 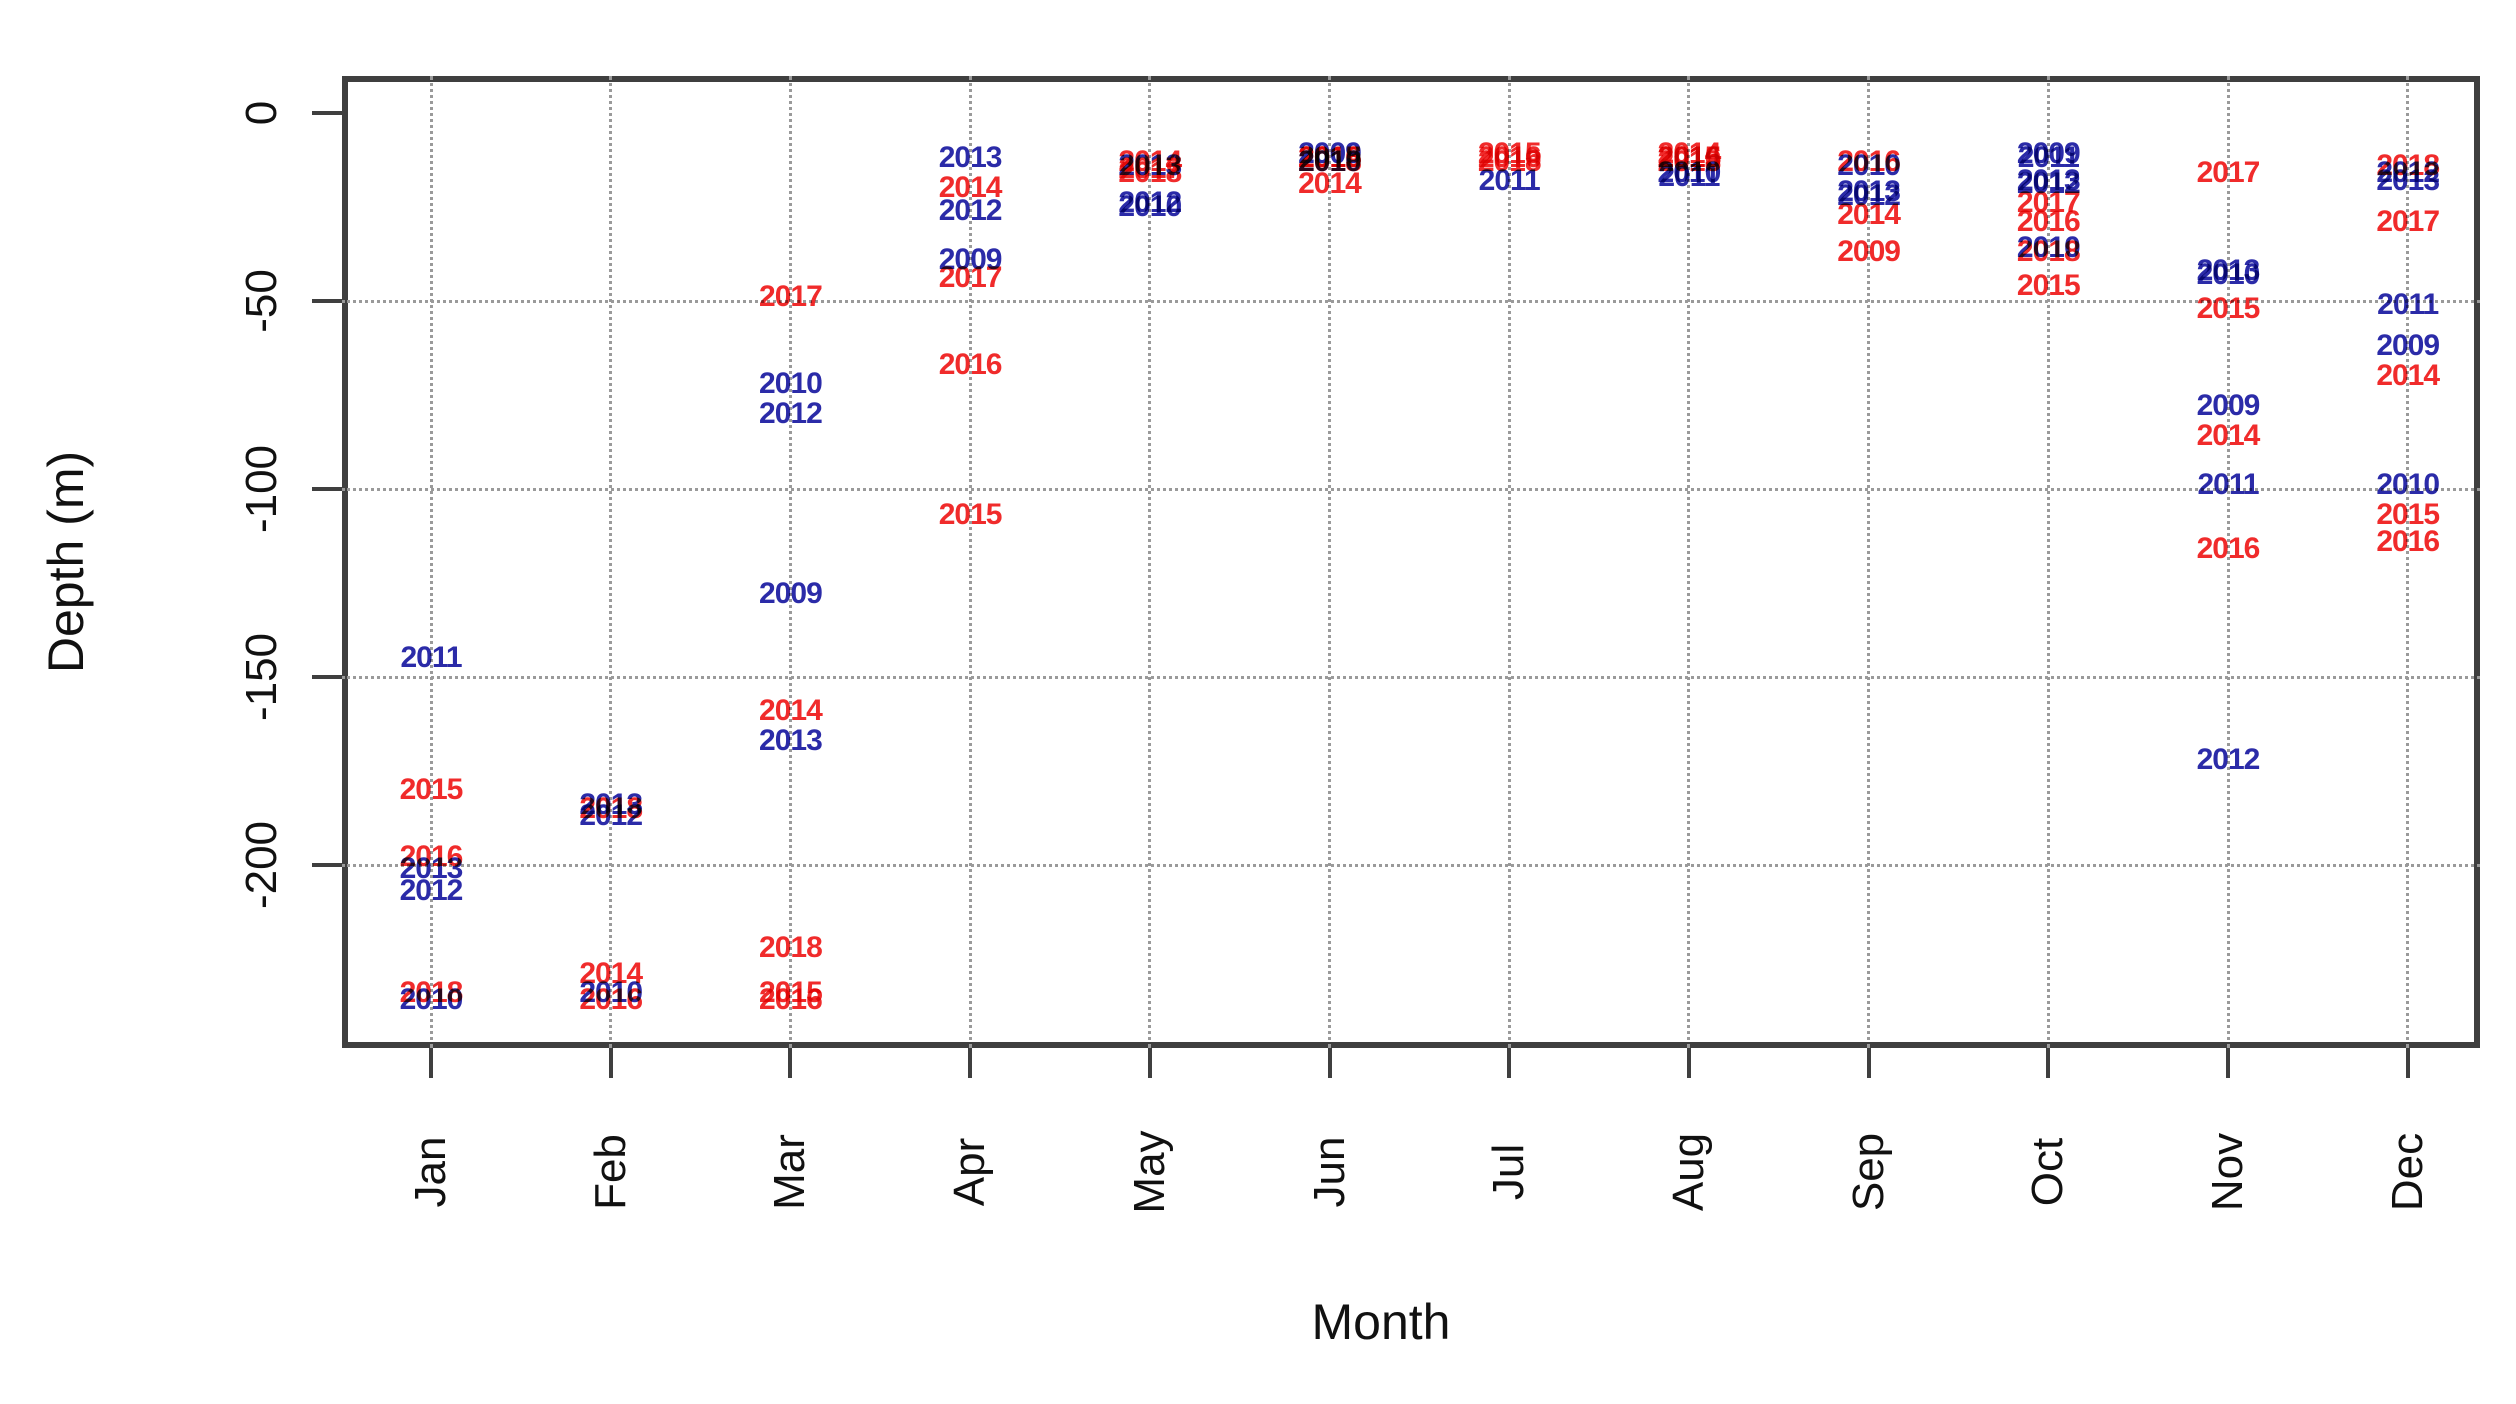 I want to click on year-label-jan-2015: 2015, so click(x=431, y=789).